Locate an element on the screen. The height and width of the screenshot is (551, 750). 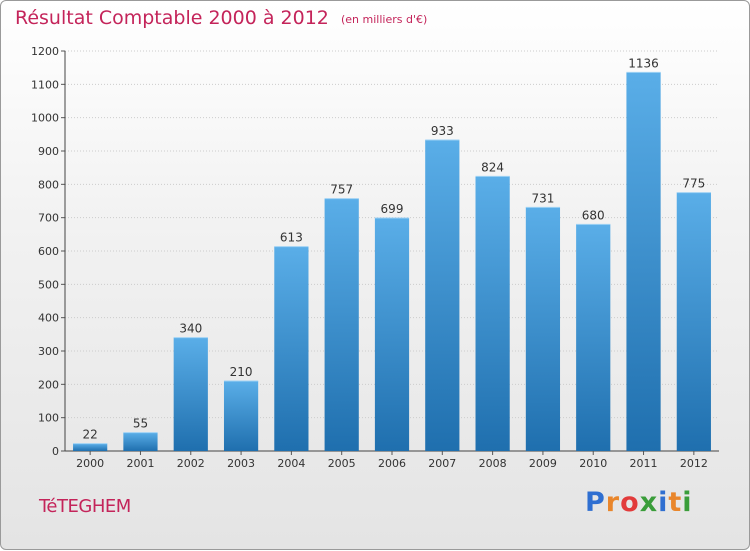
proxiti-logo: Proxiti is located at coordinates (639, 502).